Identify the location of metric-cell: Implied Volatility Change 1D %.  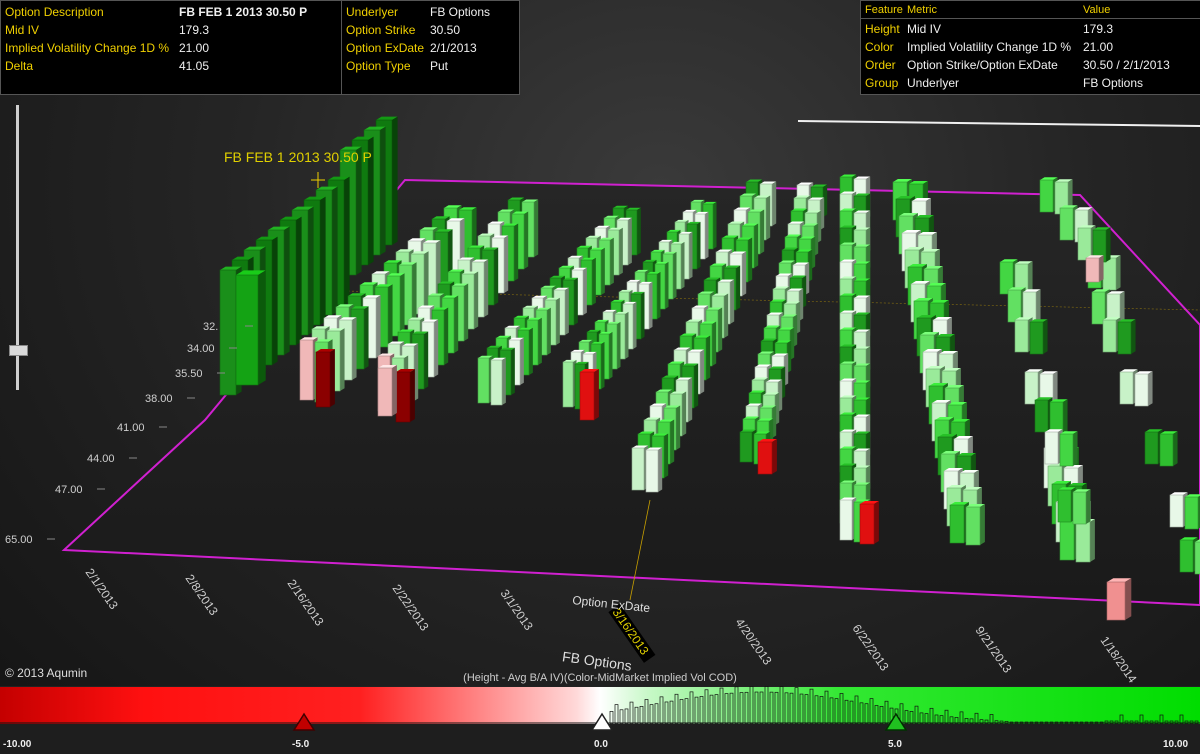
(989, 47).